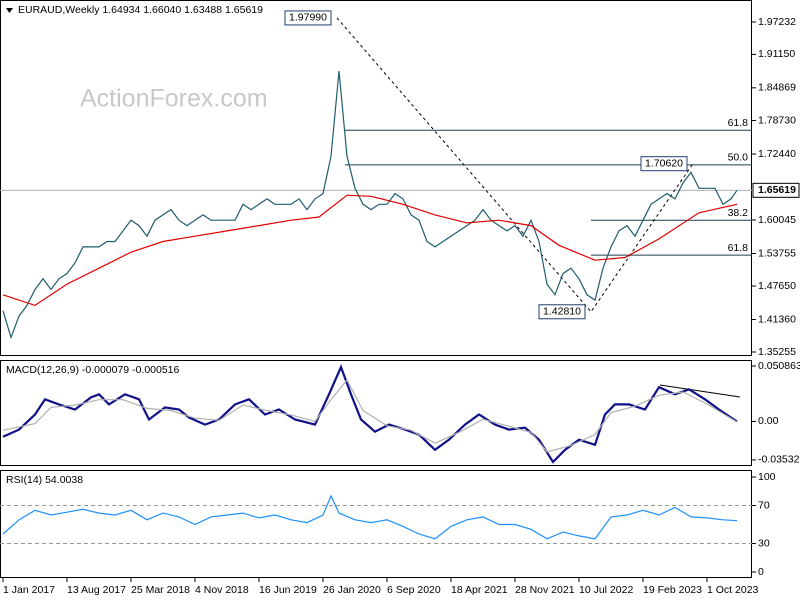 This screenshot has width=800, height=600. What do you see at coordinates (776, 54) in the screenshot?
I see `y-tick-label: 1.91150` at bounding box center [776, 54].